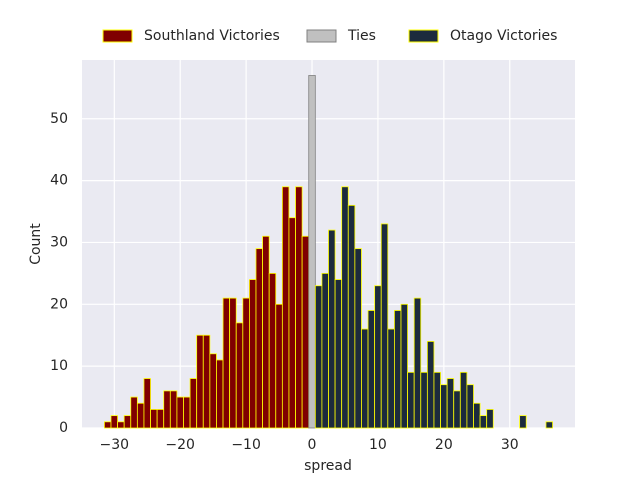  What do you see at coordinates (246, 445) in the screenshot?
I see `x-tick-label: −10` at bounding box center [246, 445].